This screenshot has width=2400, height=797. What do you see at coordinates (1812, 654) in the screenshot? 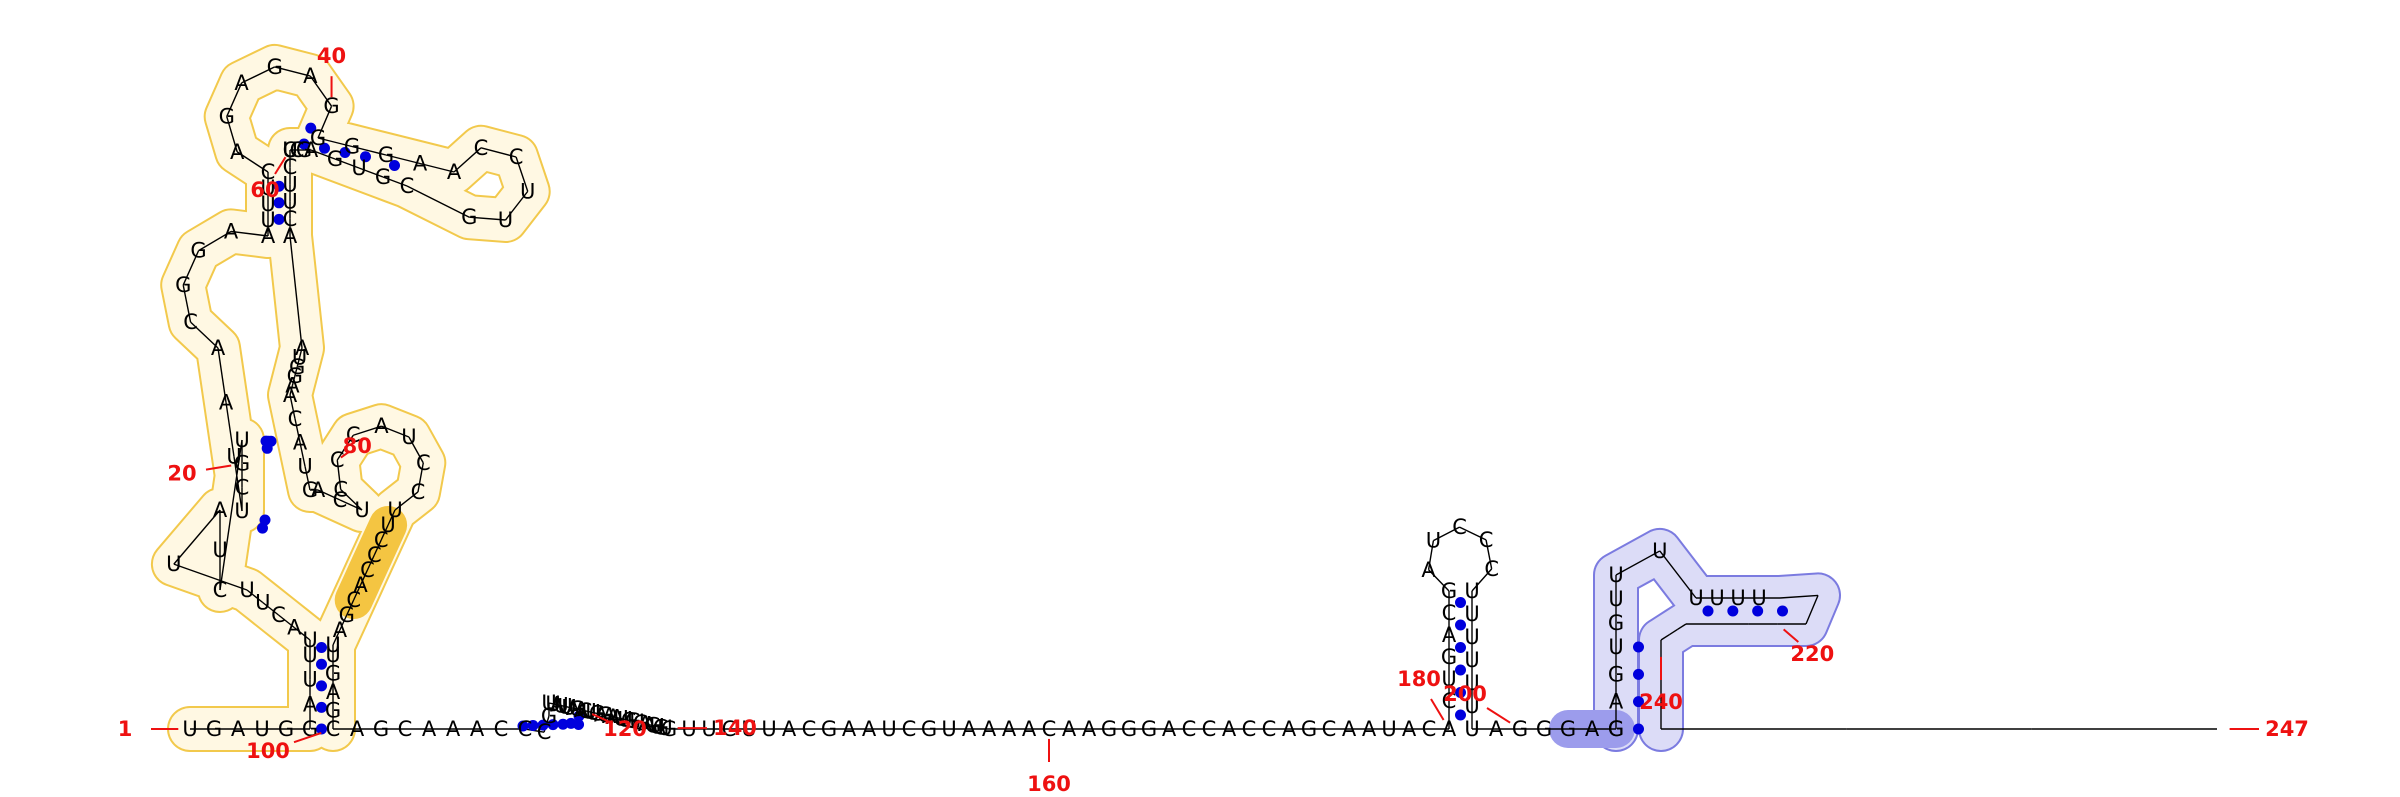
I see `position-number: 220` at bounding box center [1812, 654].